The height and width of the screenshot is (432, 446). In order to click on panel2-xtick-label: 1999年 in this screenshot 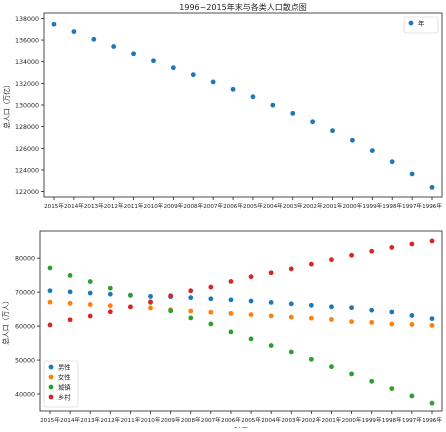, I will do `click(372, 420)`.